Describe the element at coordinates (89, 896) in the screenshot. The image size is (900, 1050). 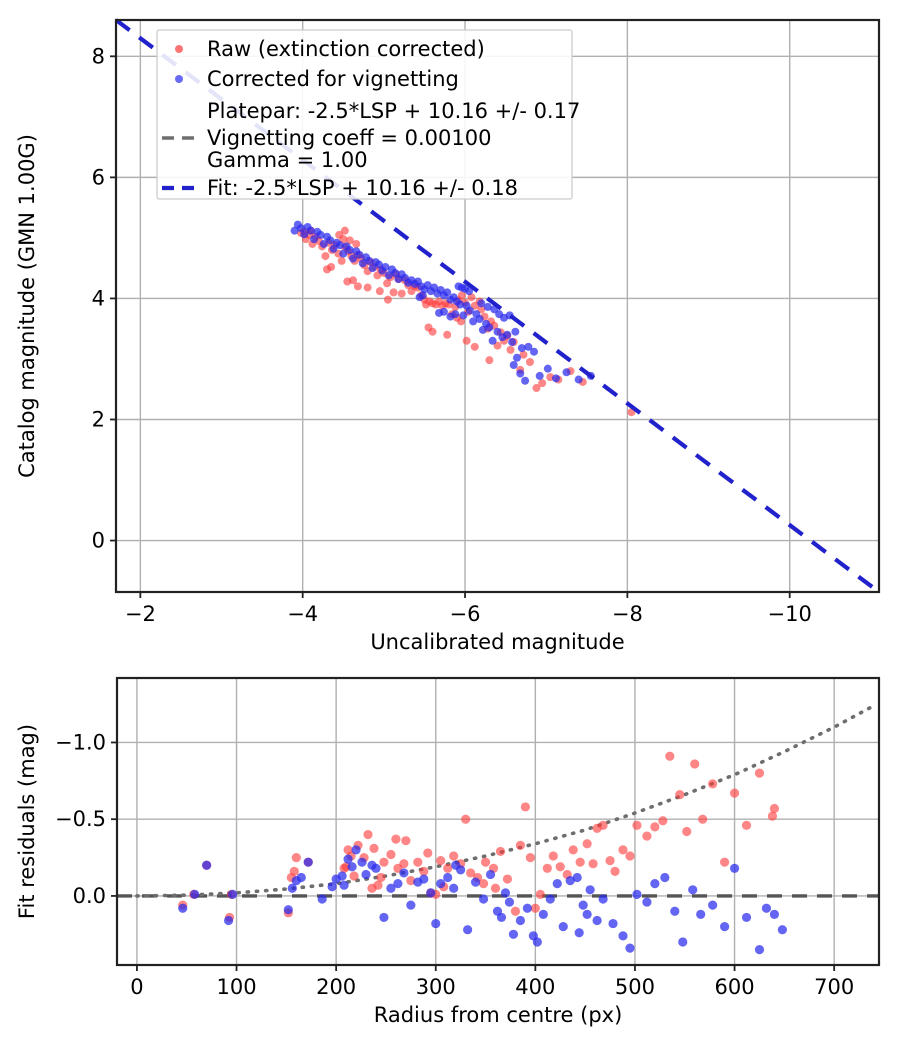
I see `y-tick-label: 0.0` at that location.